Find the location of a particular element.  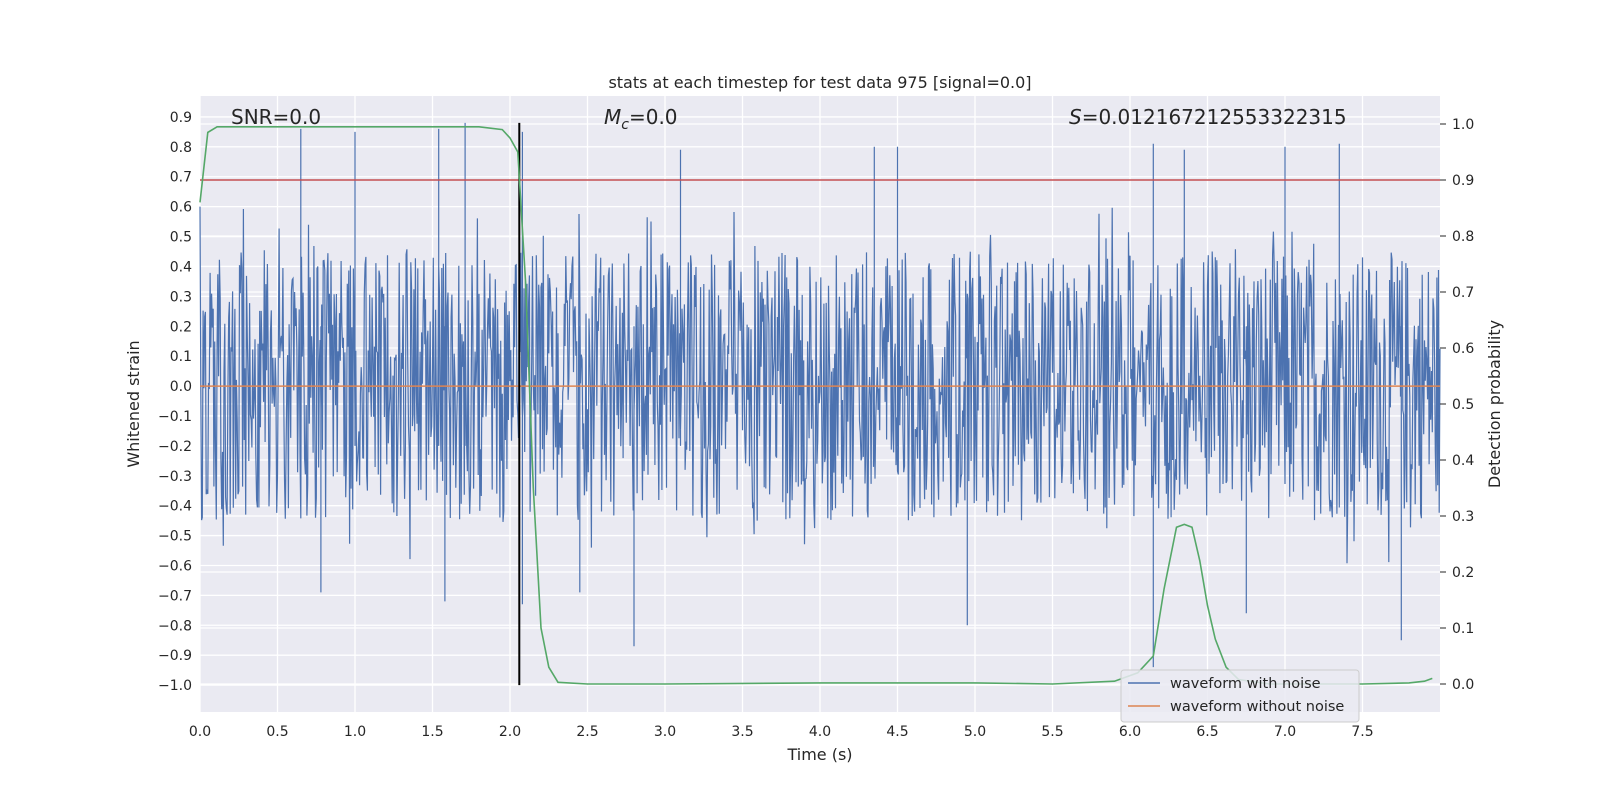

y-left-tick-label: 0.3 is located at coordinates (181, 297).